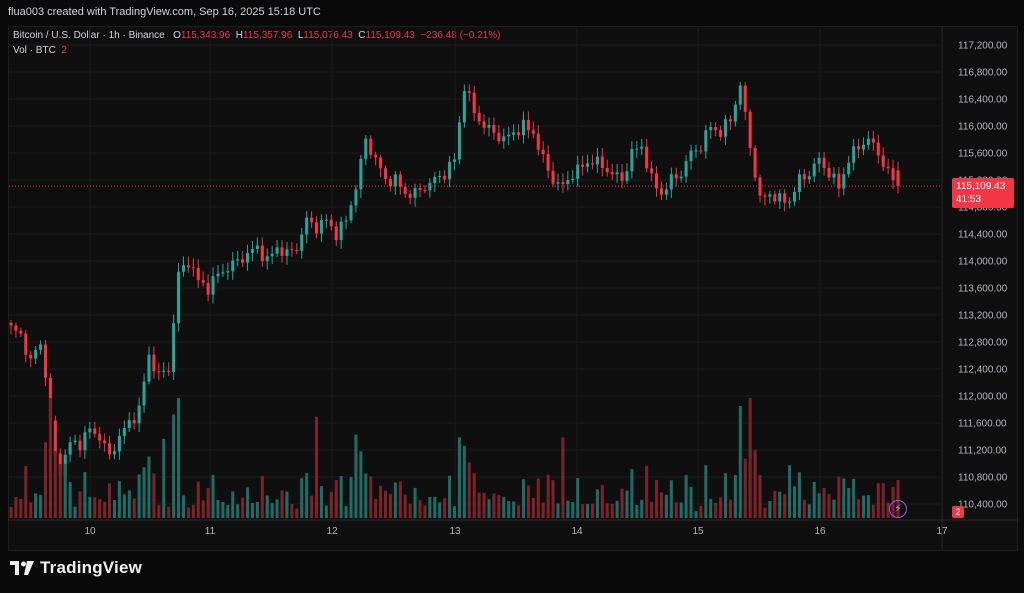 This screenshot has height=593, width=1024. What do you see at coordinates (983, 208) in the screenshot?
I see `y-tick-label: 114,800.00` at bounding box center [983, 208].